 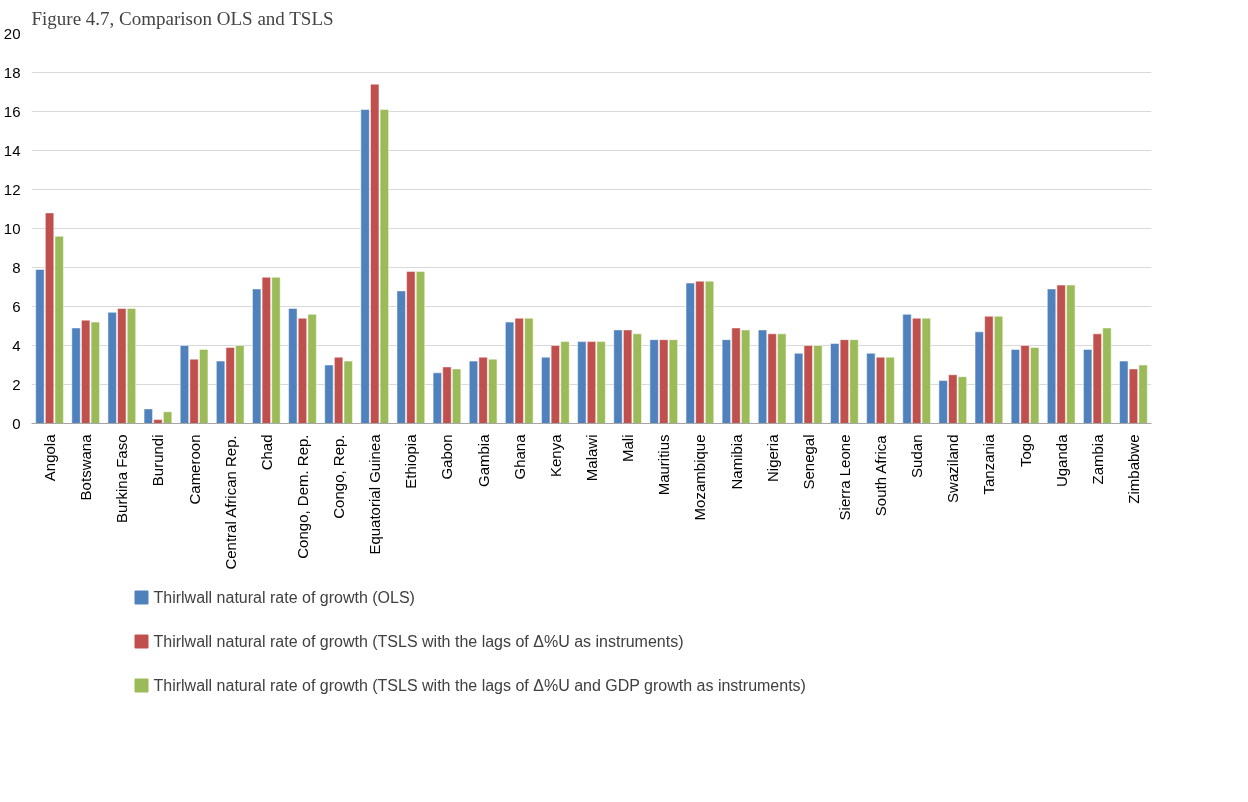 I want to click on x-tick-label: Central African Rep., so click(x=230, y=502).